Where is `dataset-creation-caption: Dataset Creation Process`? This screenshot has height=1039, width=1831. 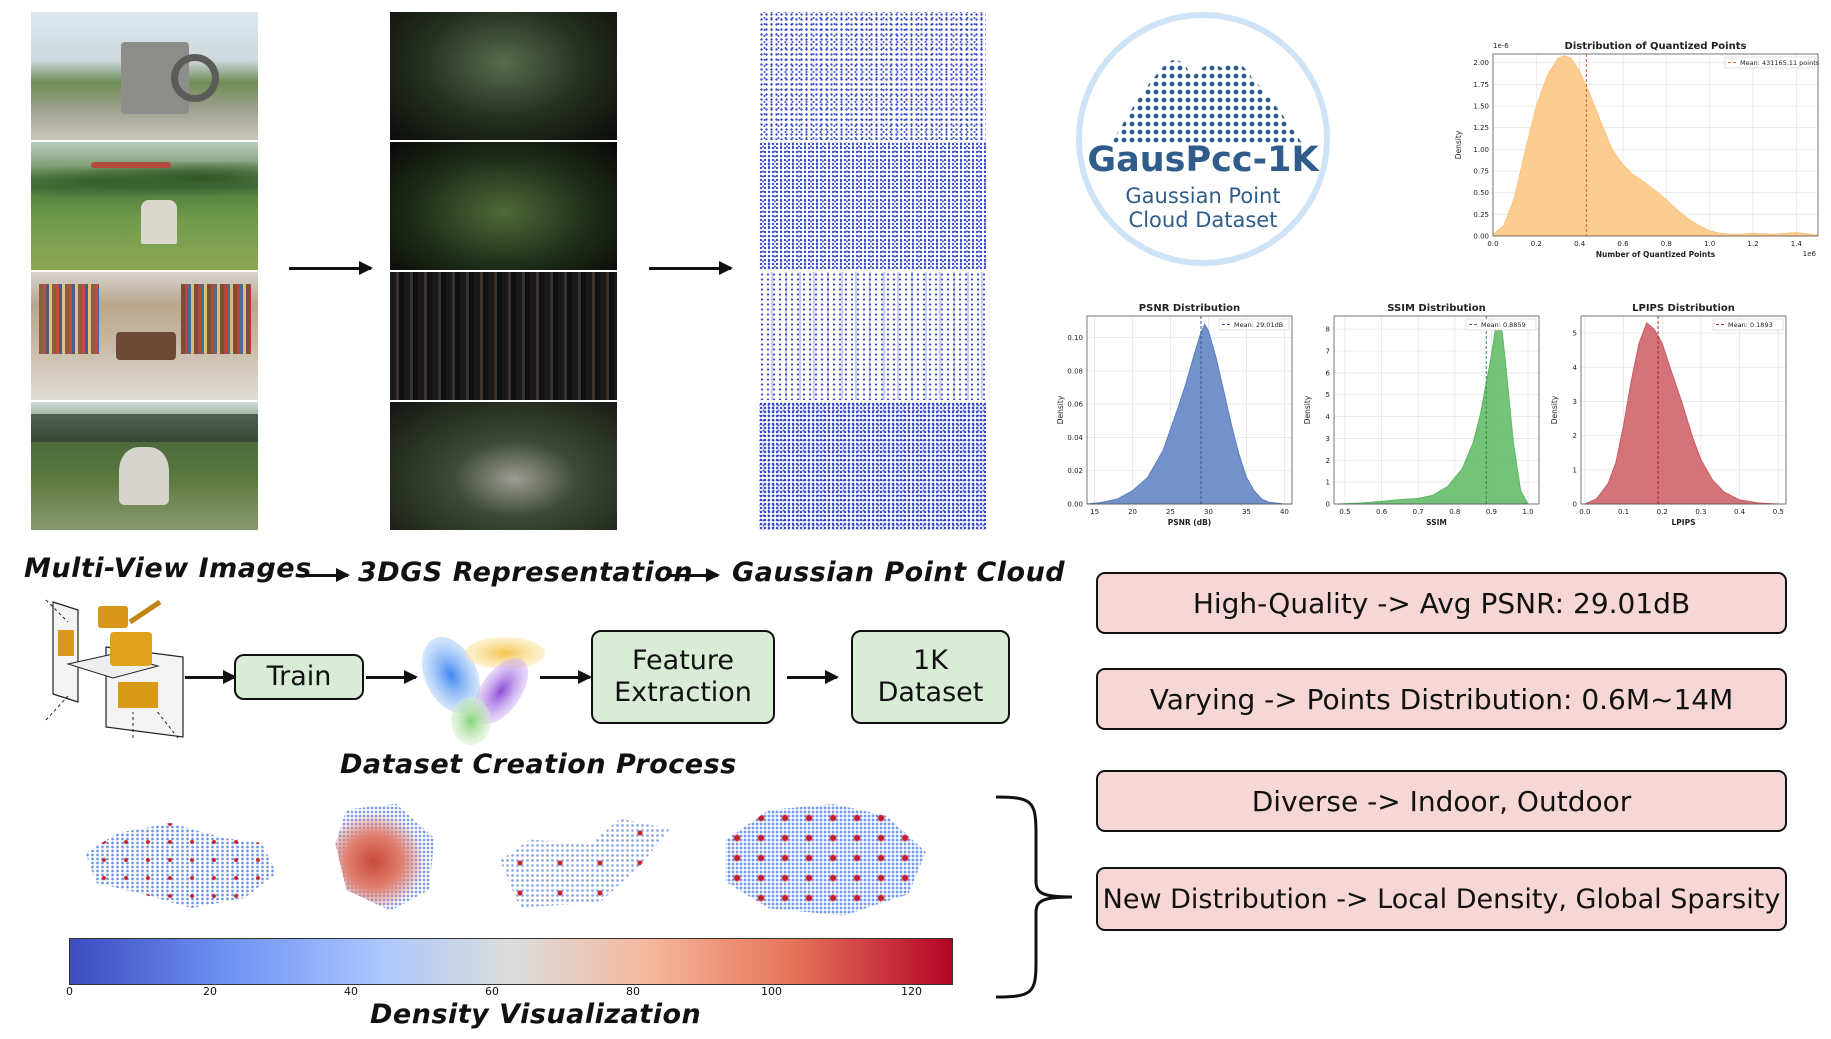 dataset-creation-caption: Dataset Creation Process is located at coordinates (538, 764).